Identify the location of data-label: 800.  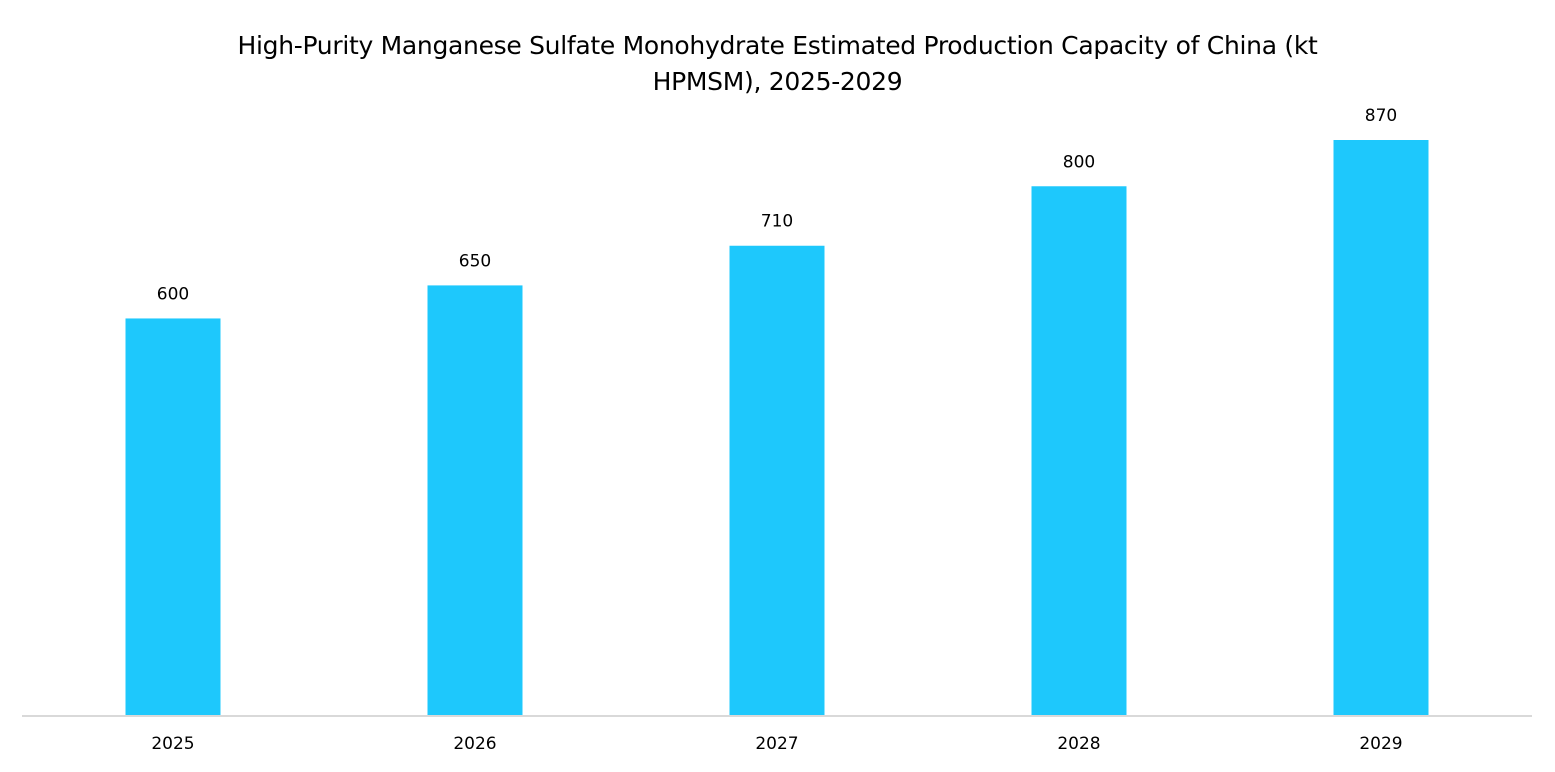
(1079, 162).